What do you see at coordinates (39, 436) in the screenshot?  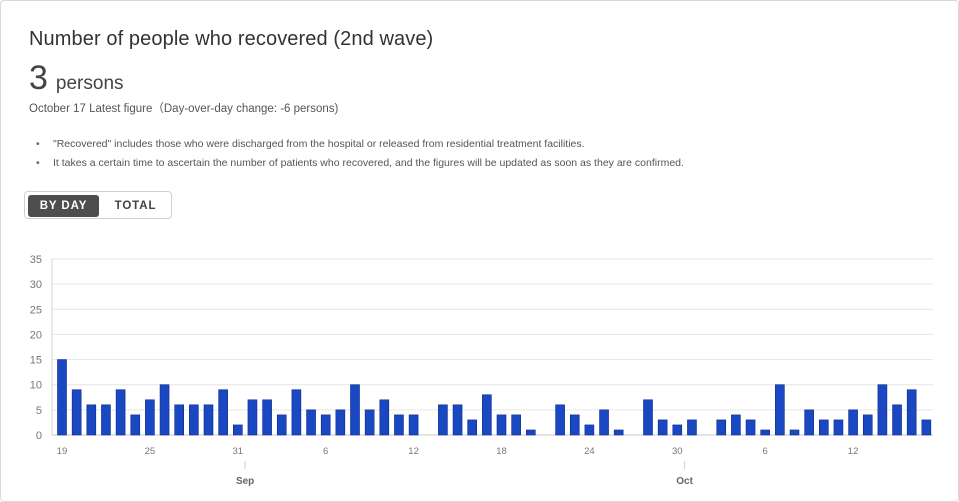 I see `y-tick-label: 0` at bounding box center [39, 436].